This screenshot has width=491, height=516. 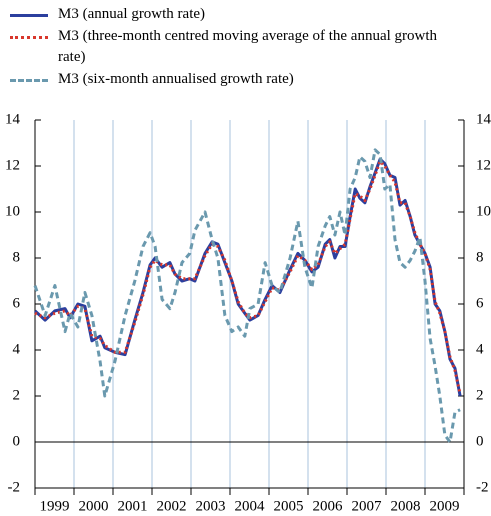 What do you see at coordinates (480, 349) in the screenshot?
I see `y2-tick-label: 4` at bounding box center [480, 349].